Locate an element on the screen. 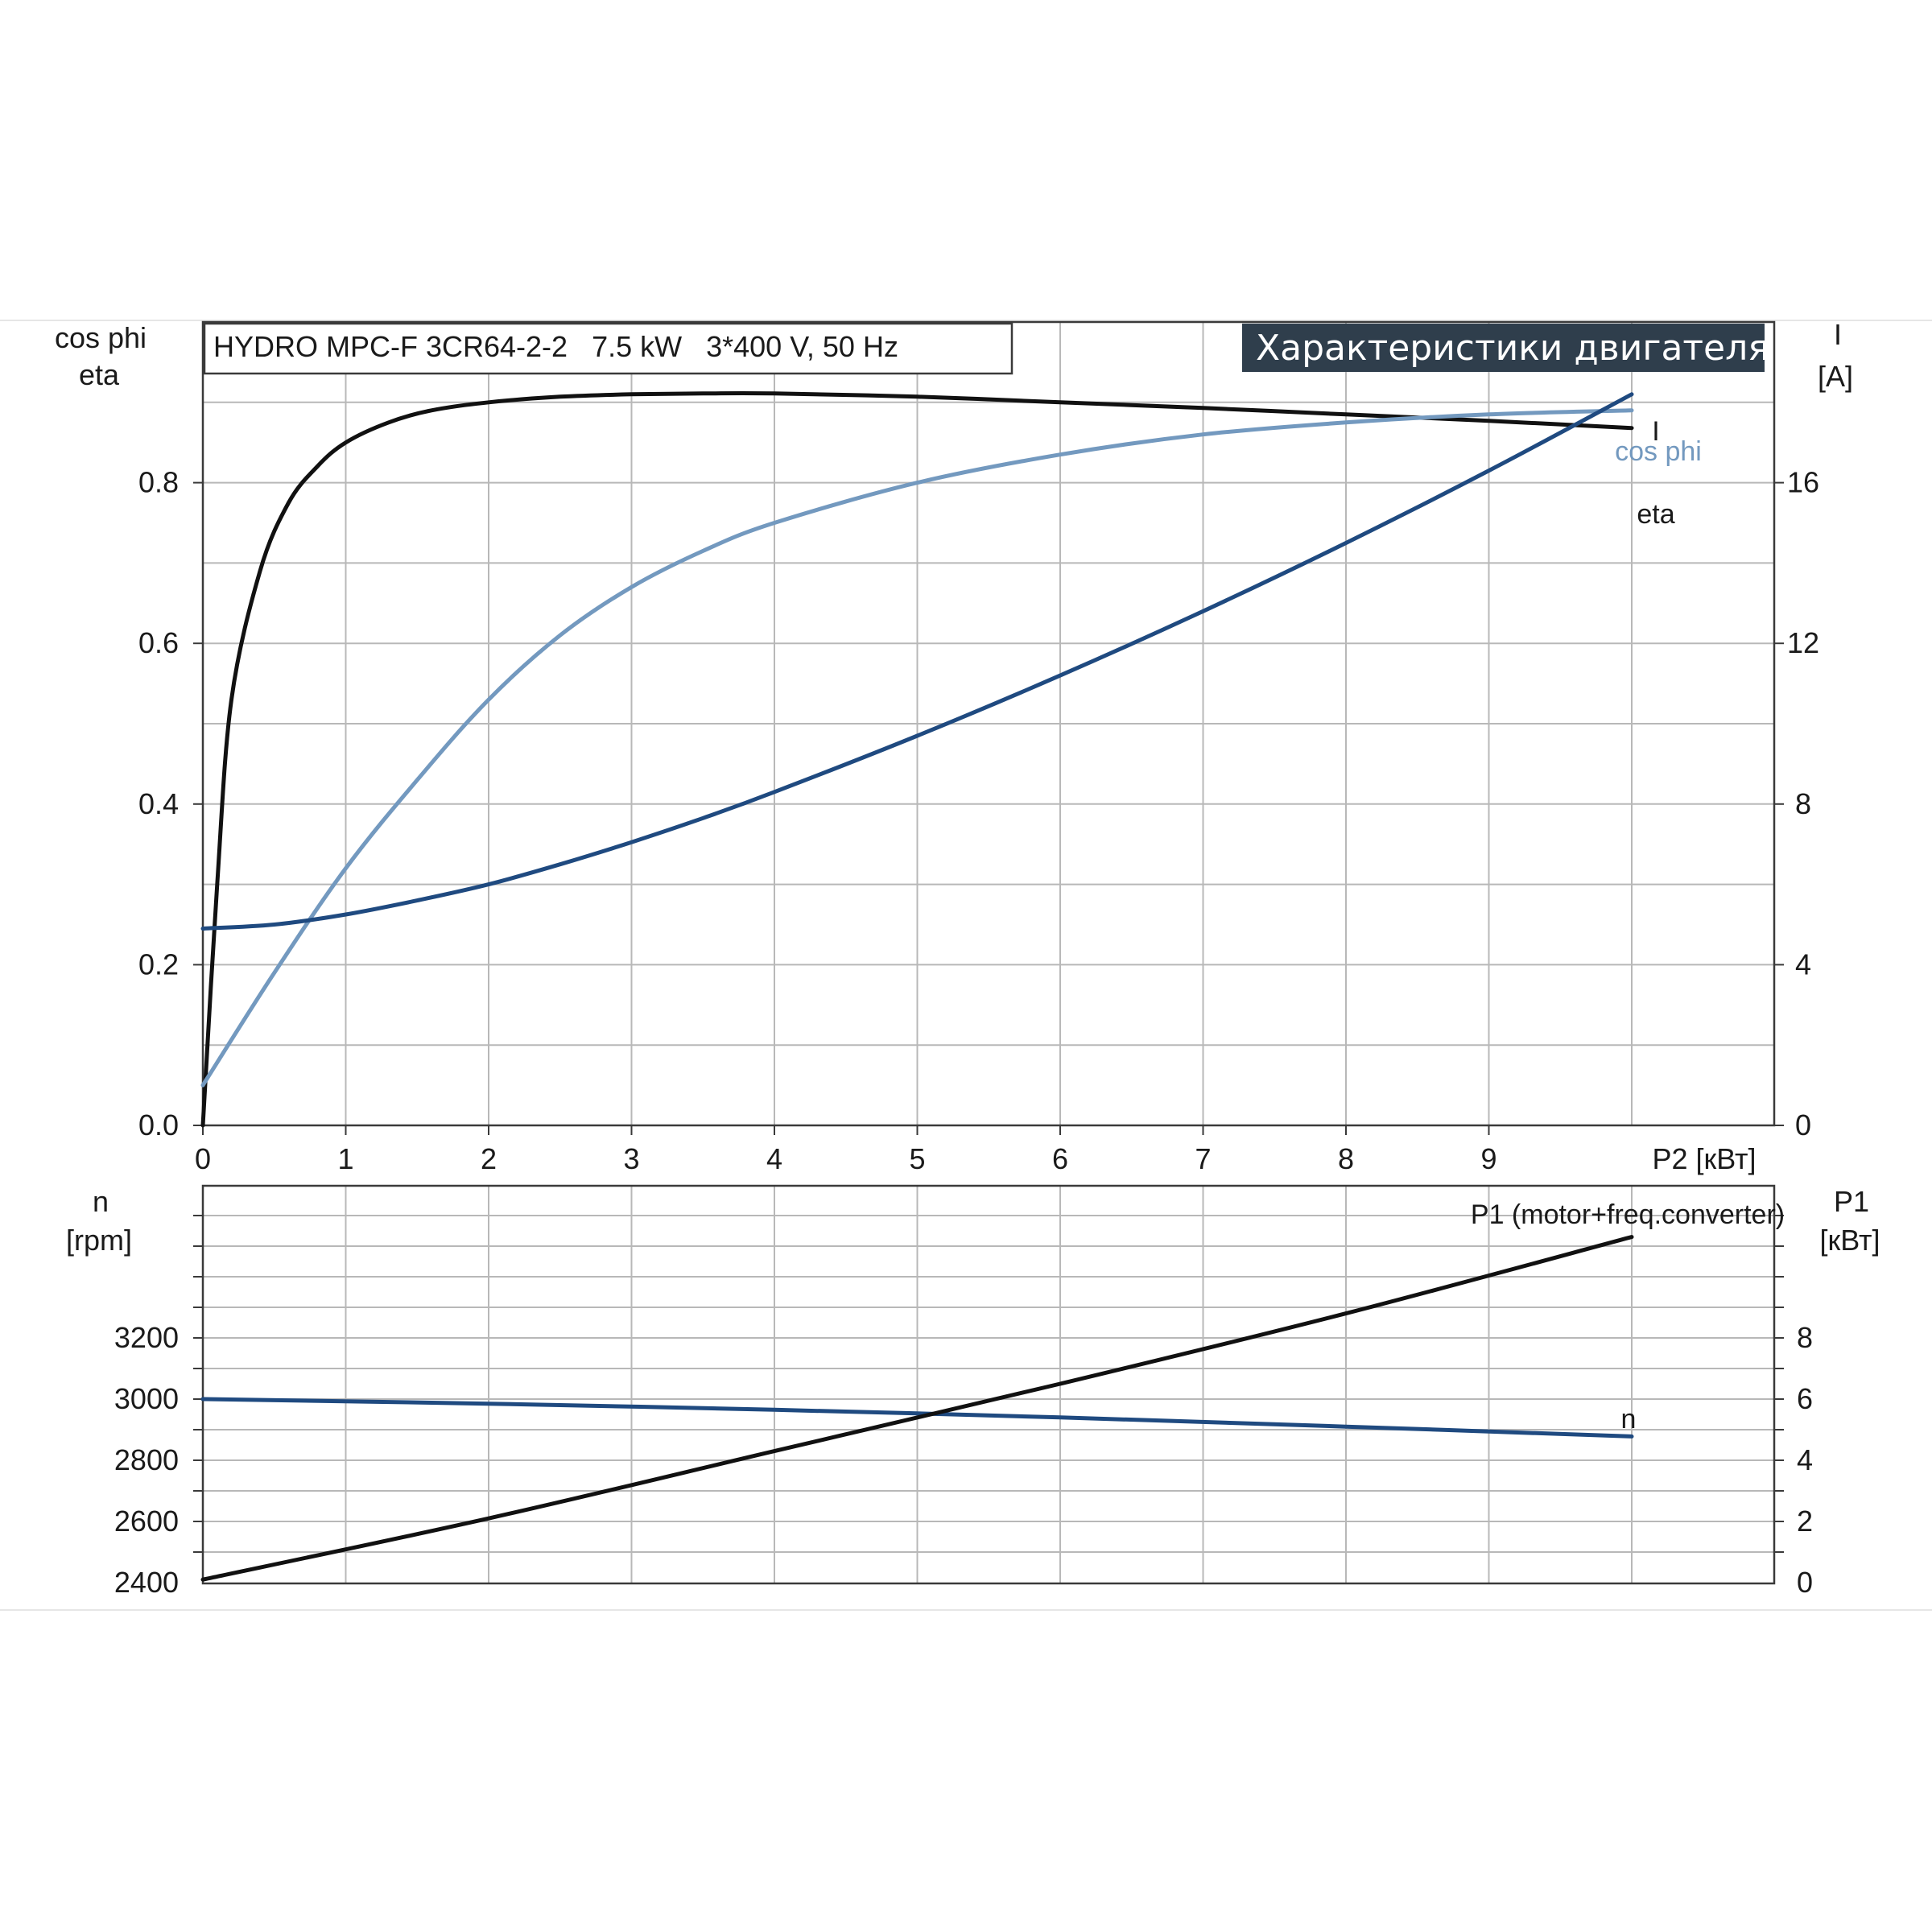 The image size is (1932, 1932). bottom-left-tick-label: 3200 is located at coordinates (146, 1337).